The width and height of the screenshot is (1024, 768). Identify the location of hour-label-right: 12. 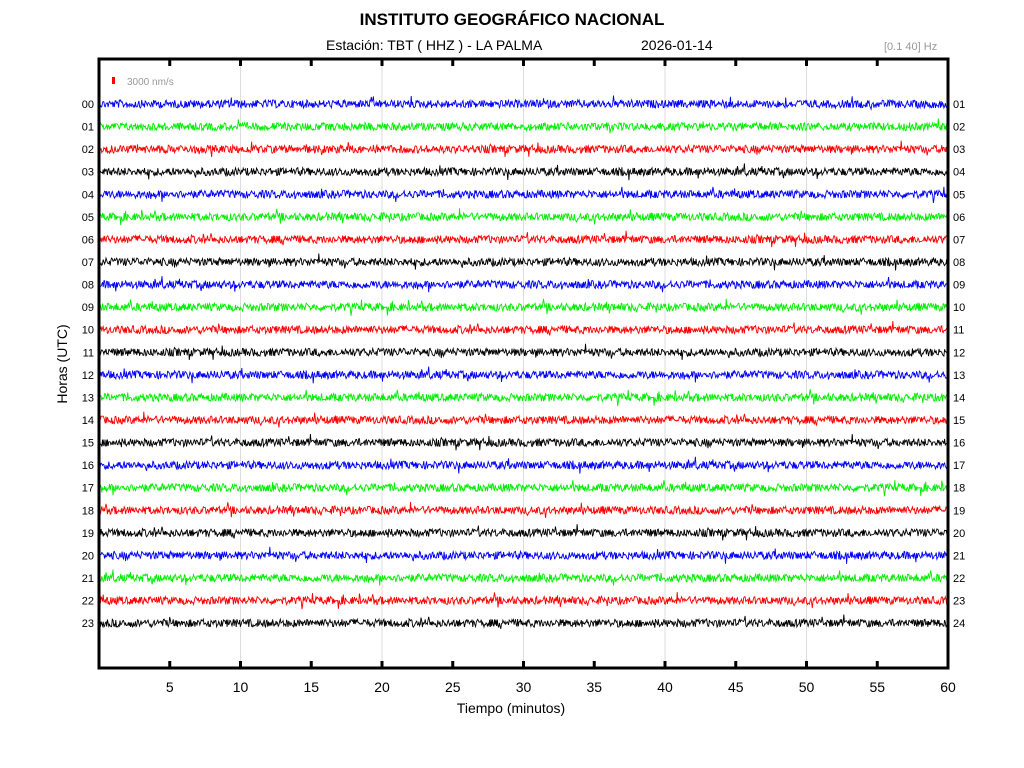
(959, 353).